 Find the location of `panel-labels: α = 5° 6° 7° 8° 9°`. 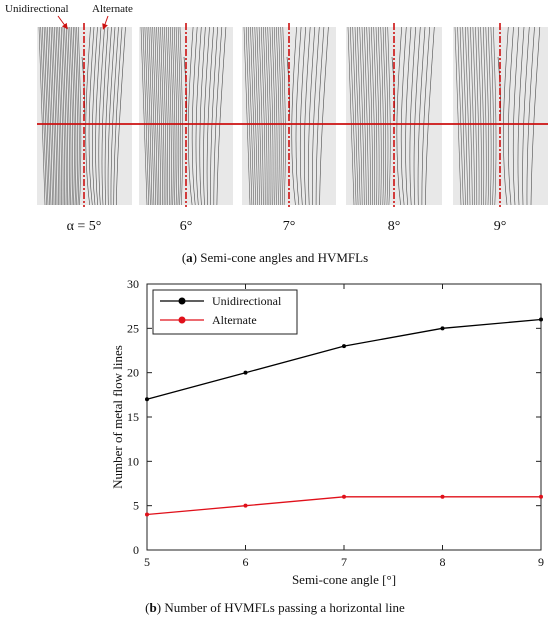

panel-labels: α = 5° 6° 7° 8° 9° is located at coordinates (287, 226).